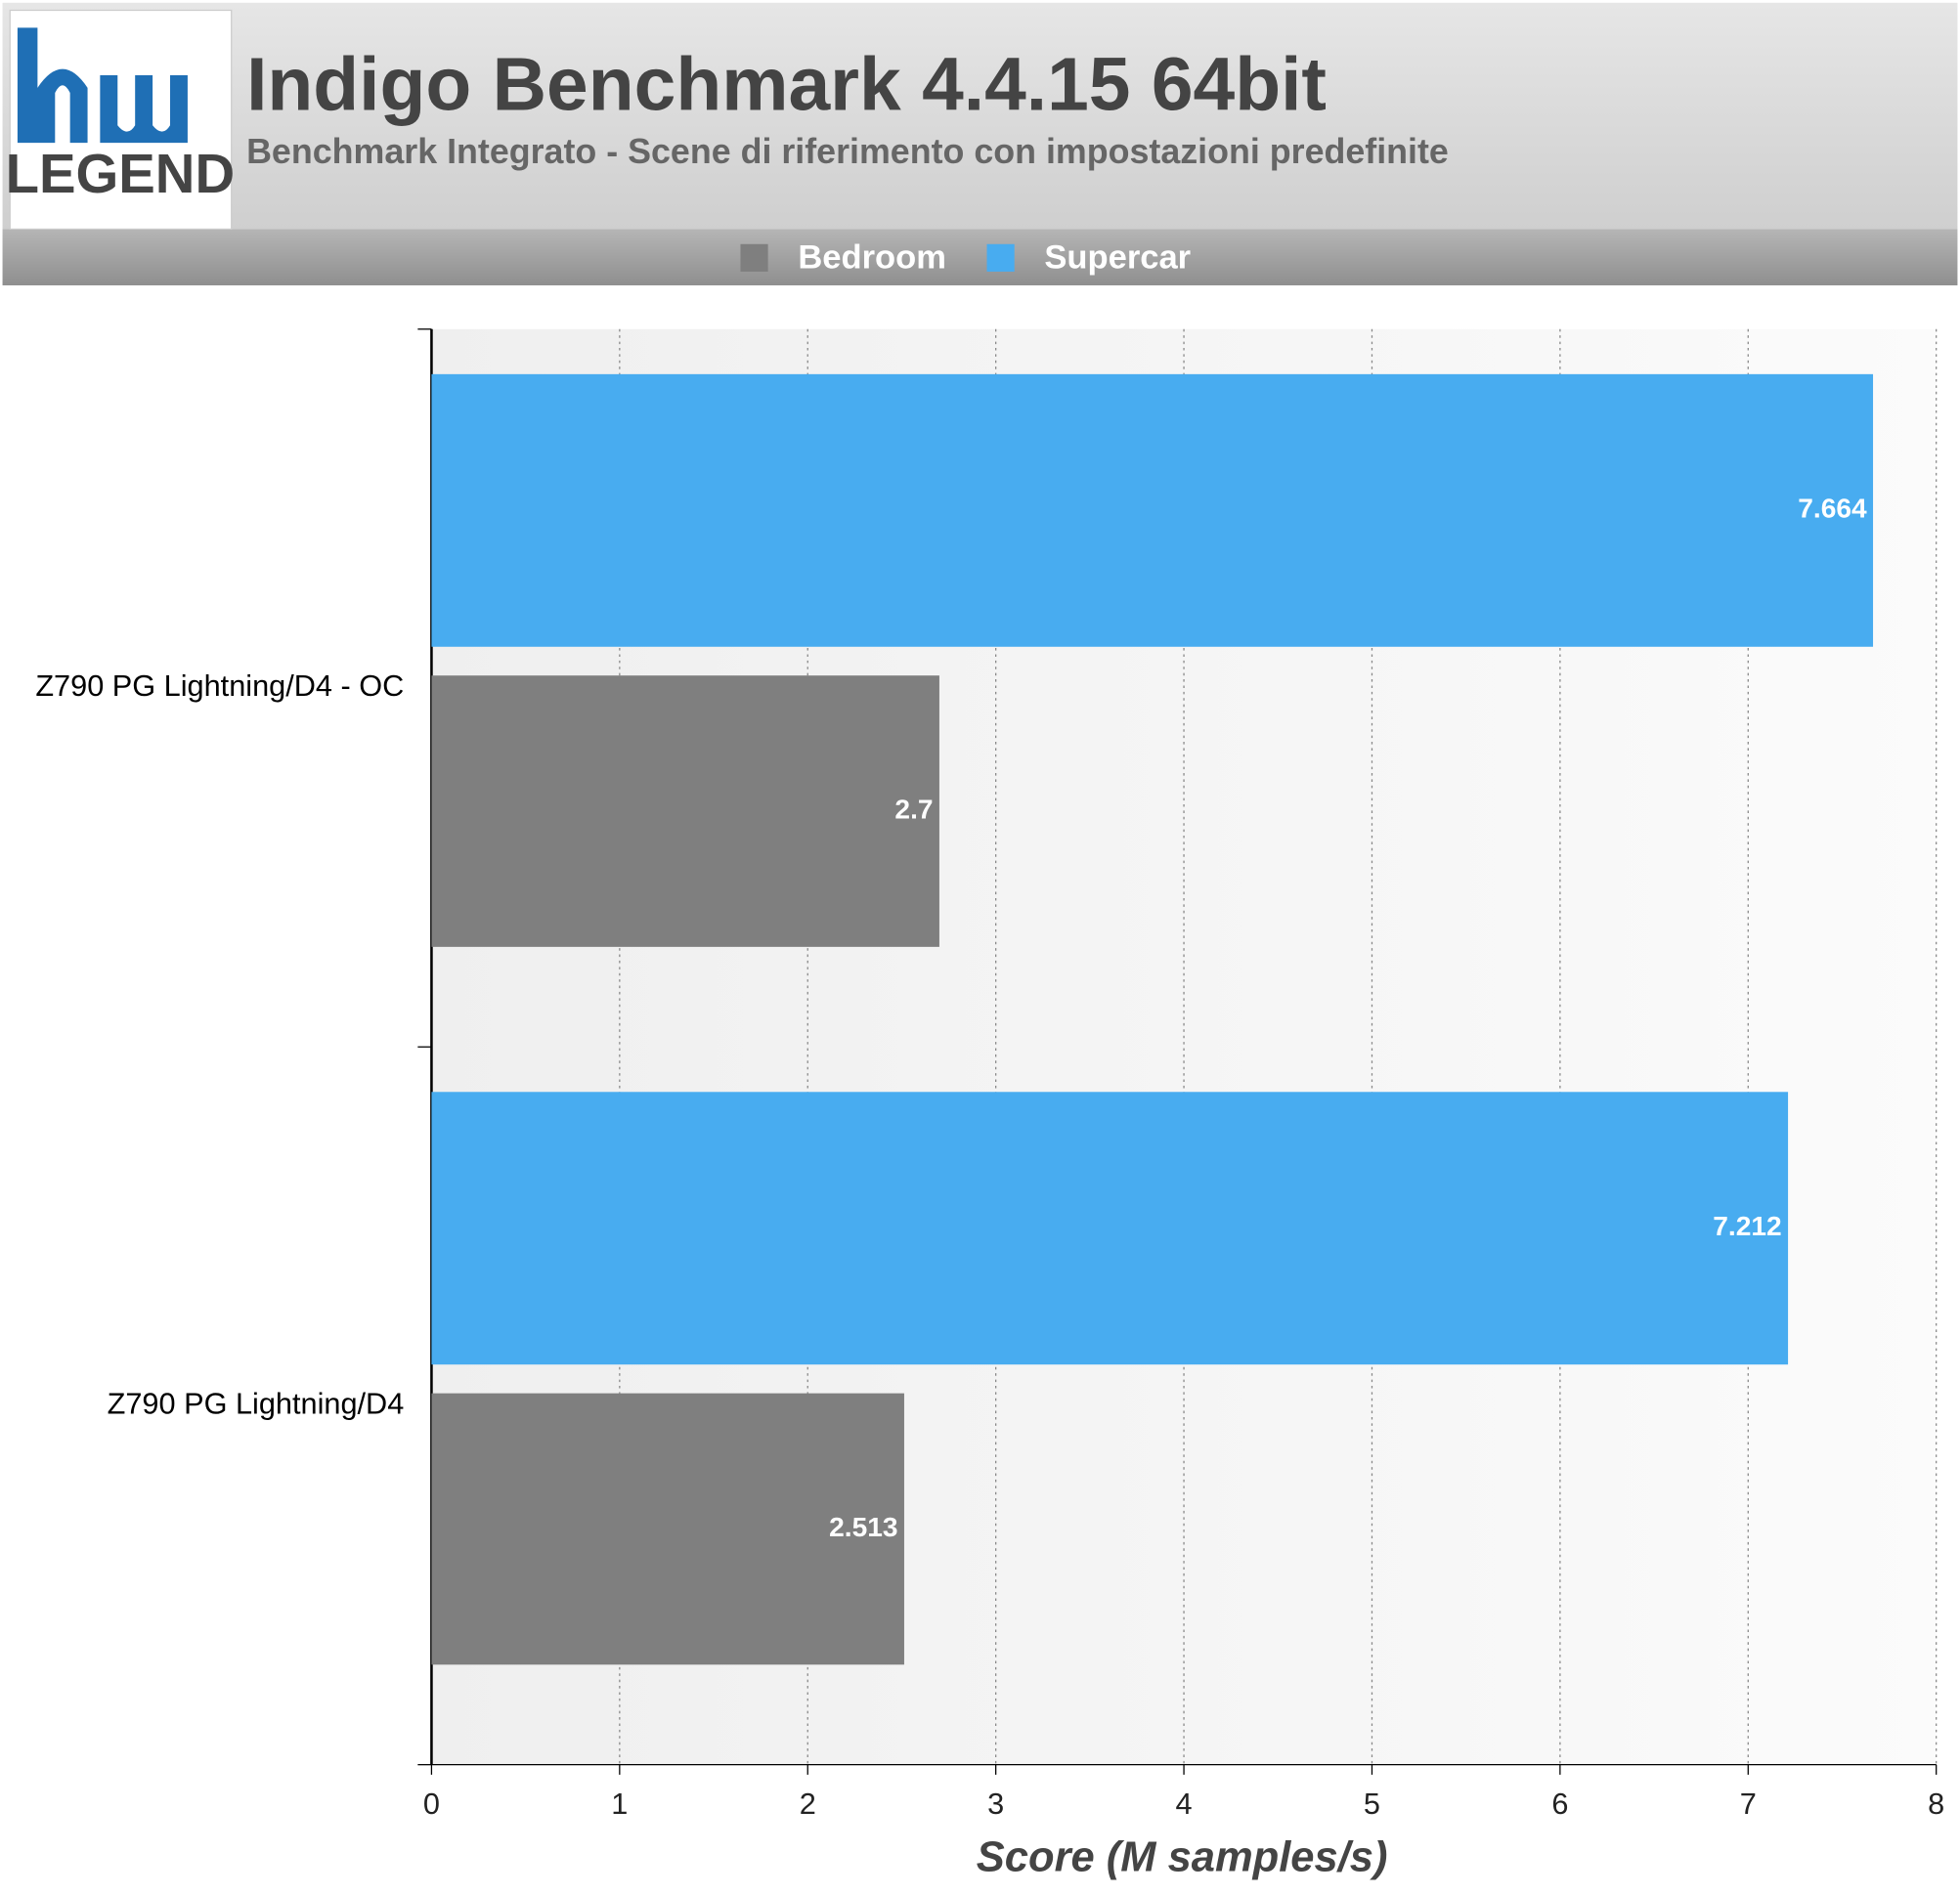 The image size is (1960, 1895). What do you see at coordinates (996, 1804) in the screenshot?
I see `x-tick-label: 3` at bounding box center [996, 1804].